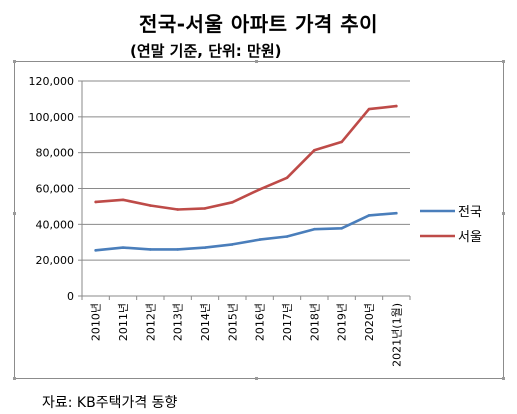  What do you see at coordinates (55, 224) in the screenshot?
I see `y-tick-label: 40,000` at bounding box center [55, 224].